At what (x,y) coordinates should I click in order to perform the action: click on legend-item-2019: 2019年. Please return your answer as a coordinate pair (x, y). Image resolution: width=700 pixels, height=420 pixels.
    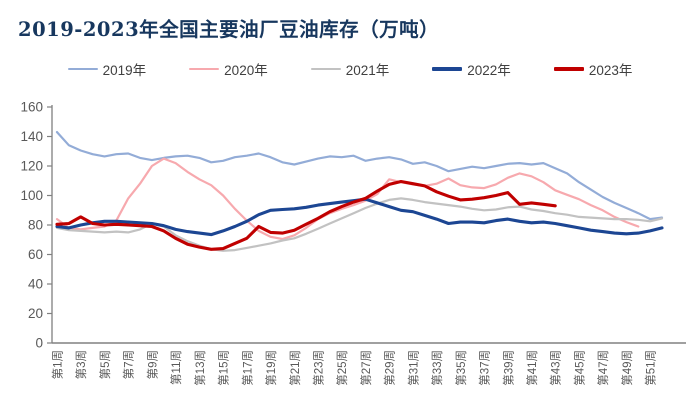
    Looking at the image, I should click on (107, 69).